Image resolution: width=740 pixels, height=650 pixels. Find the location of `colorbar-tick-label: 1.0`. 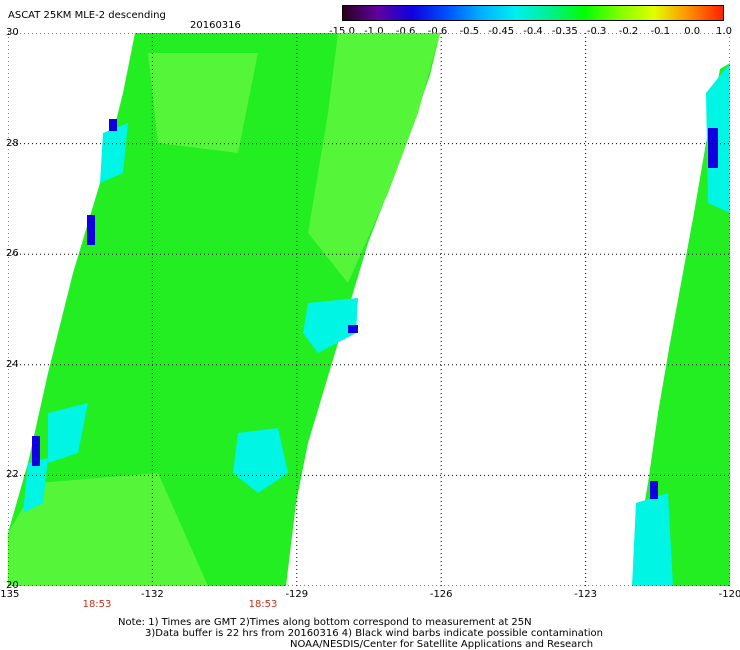

colorbar-tick-label: 1.0 is located at coordinates (724, 31).